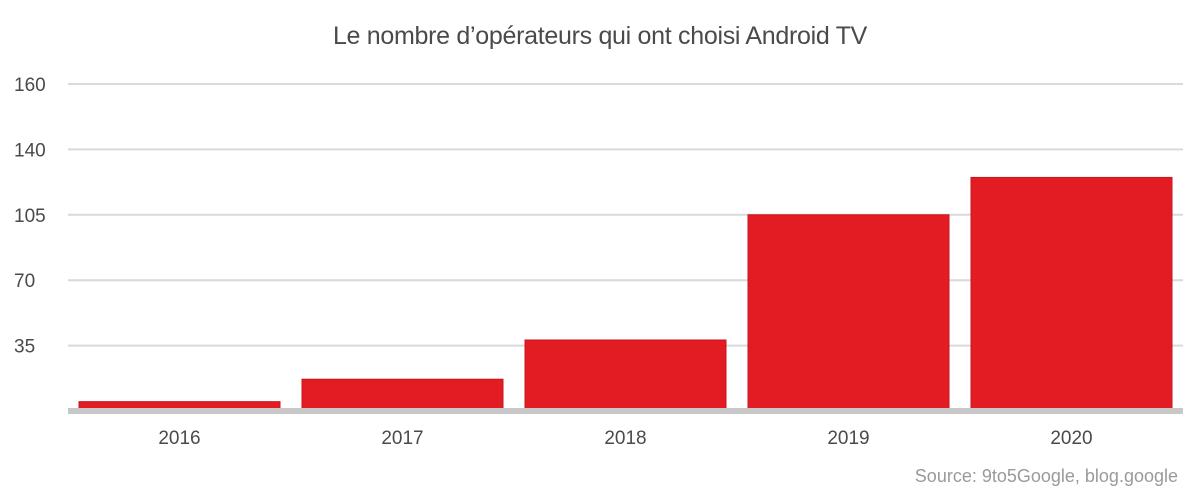 Image resolution: width=1200 pixels, height=503 pixels. What do you see at coordinates (1071, 294) in the screenshot?
I see `bar-2020` at bounding box center [1071, 294].